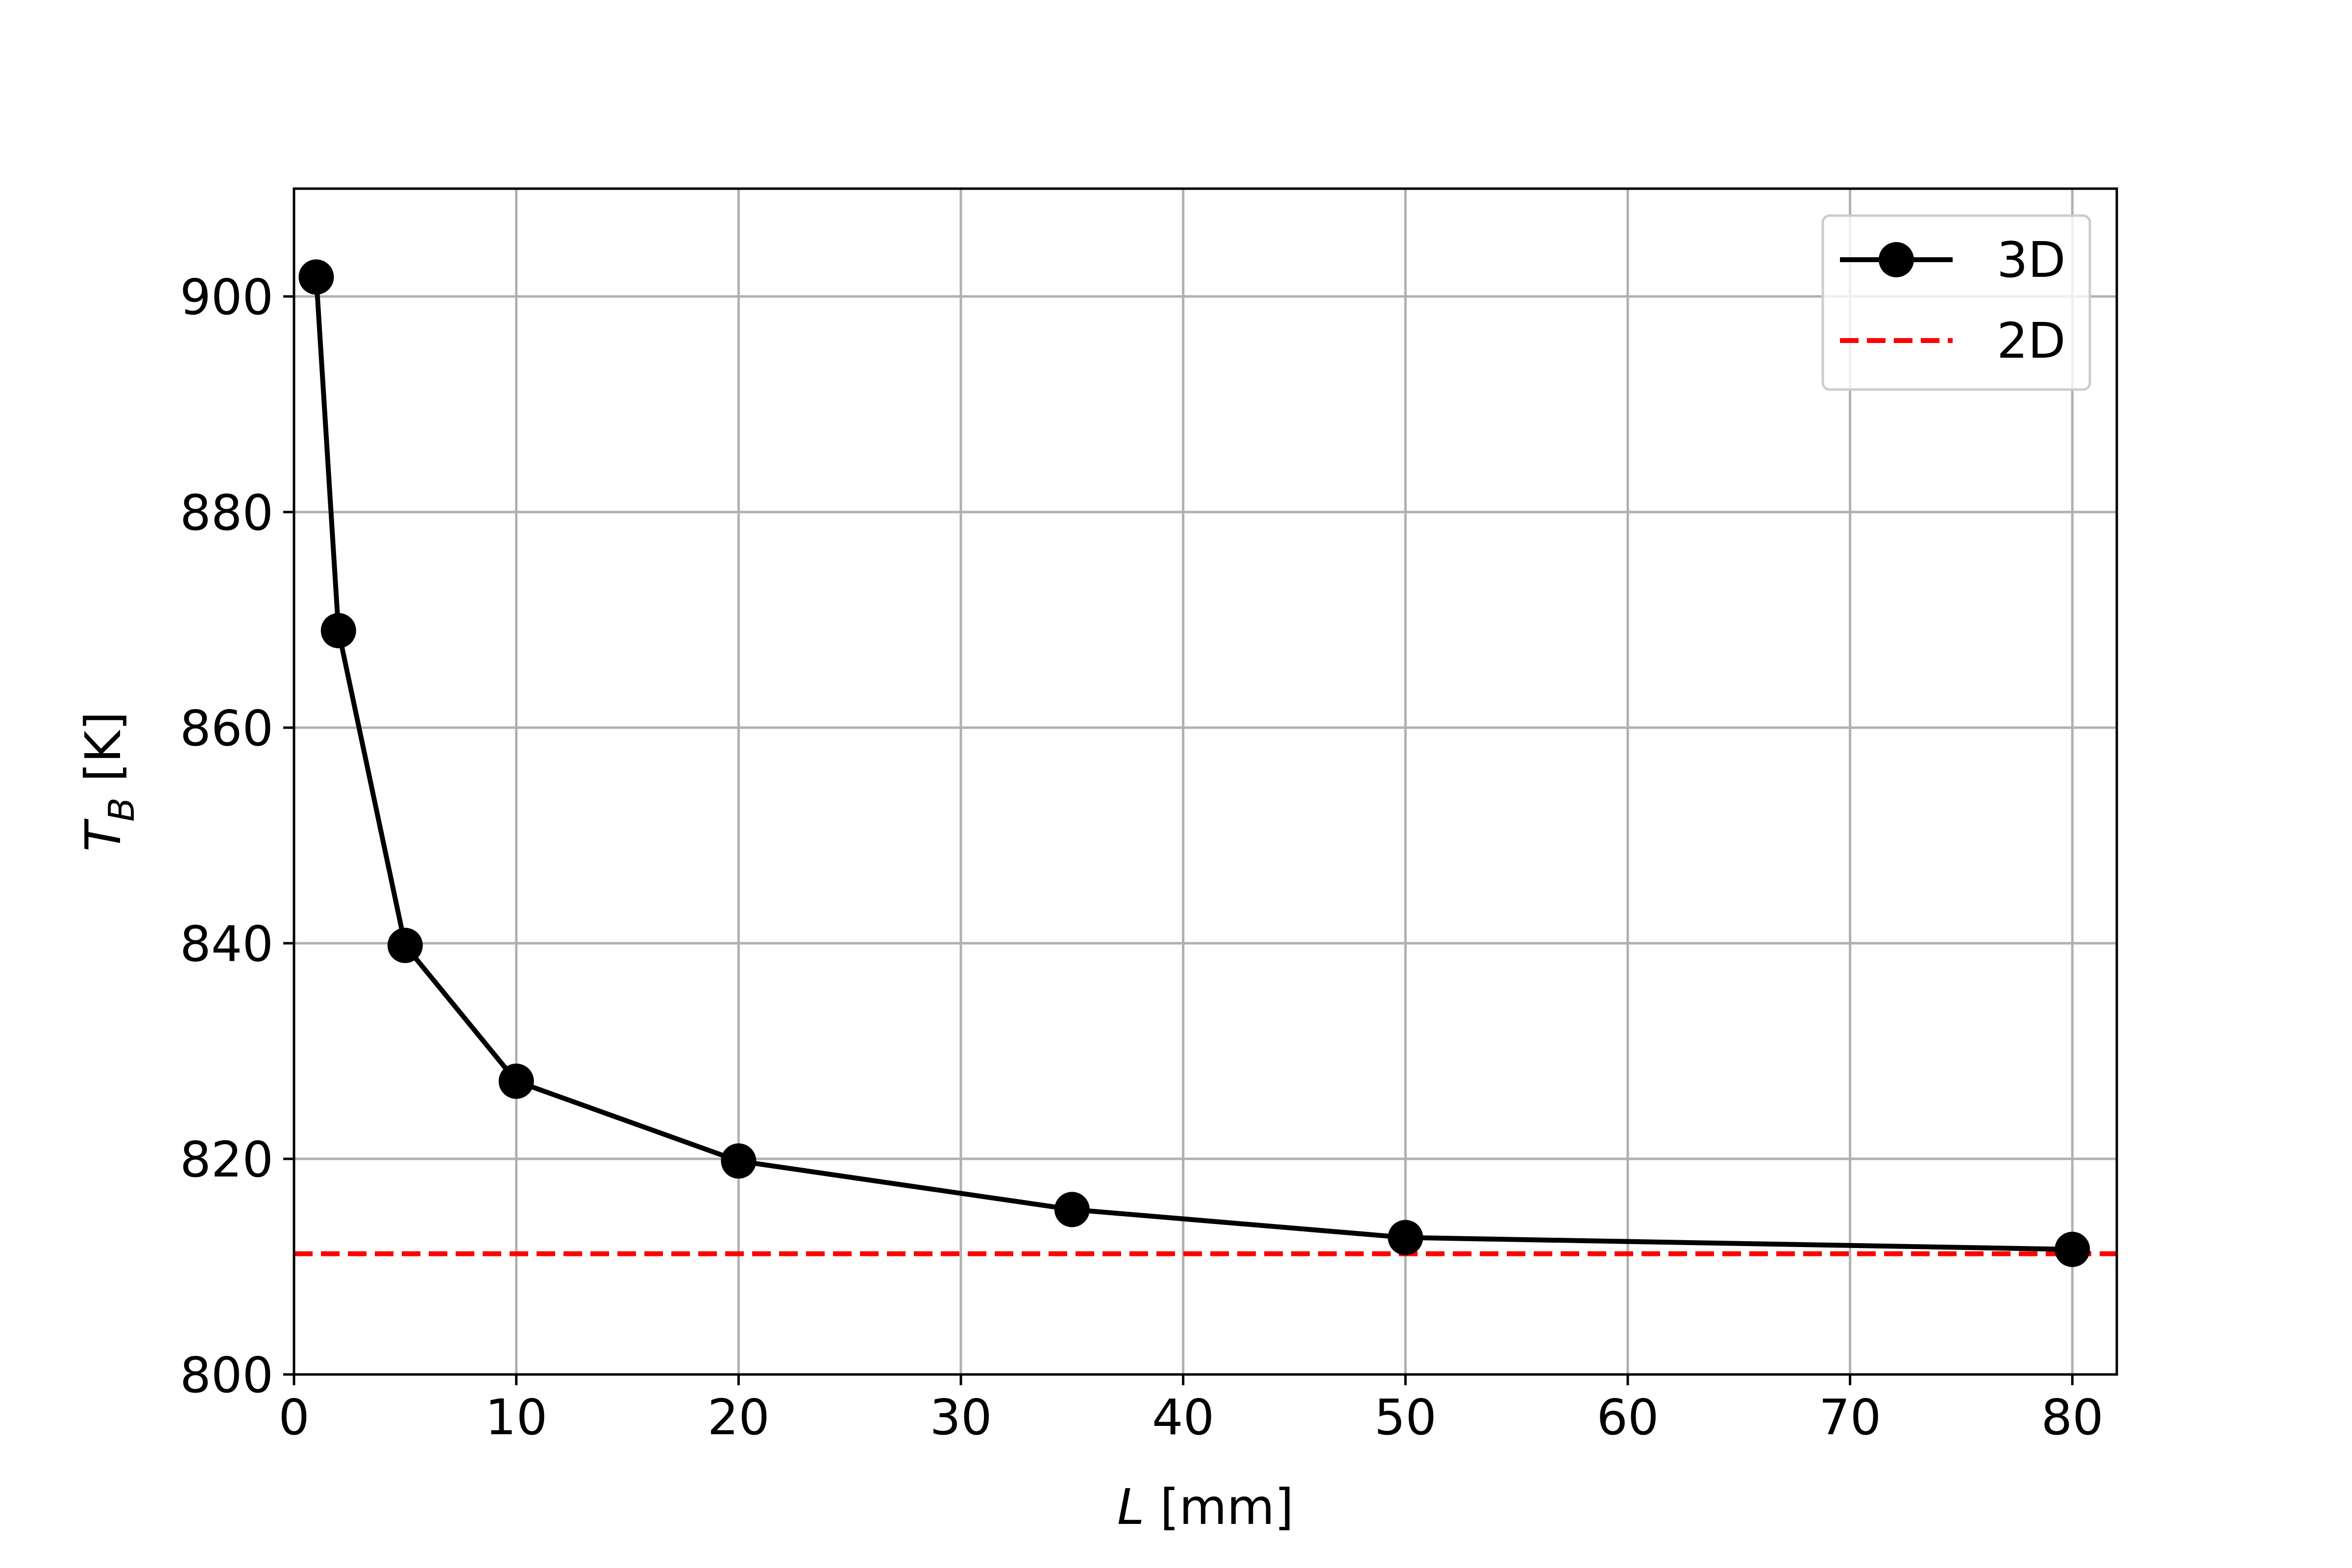 The image size is (2352, 1568). I want to click on x-tick-label: 80, so click(2072, 1417).